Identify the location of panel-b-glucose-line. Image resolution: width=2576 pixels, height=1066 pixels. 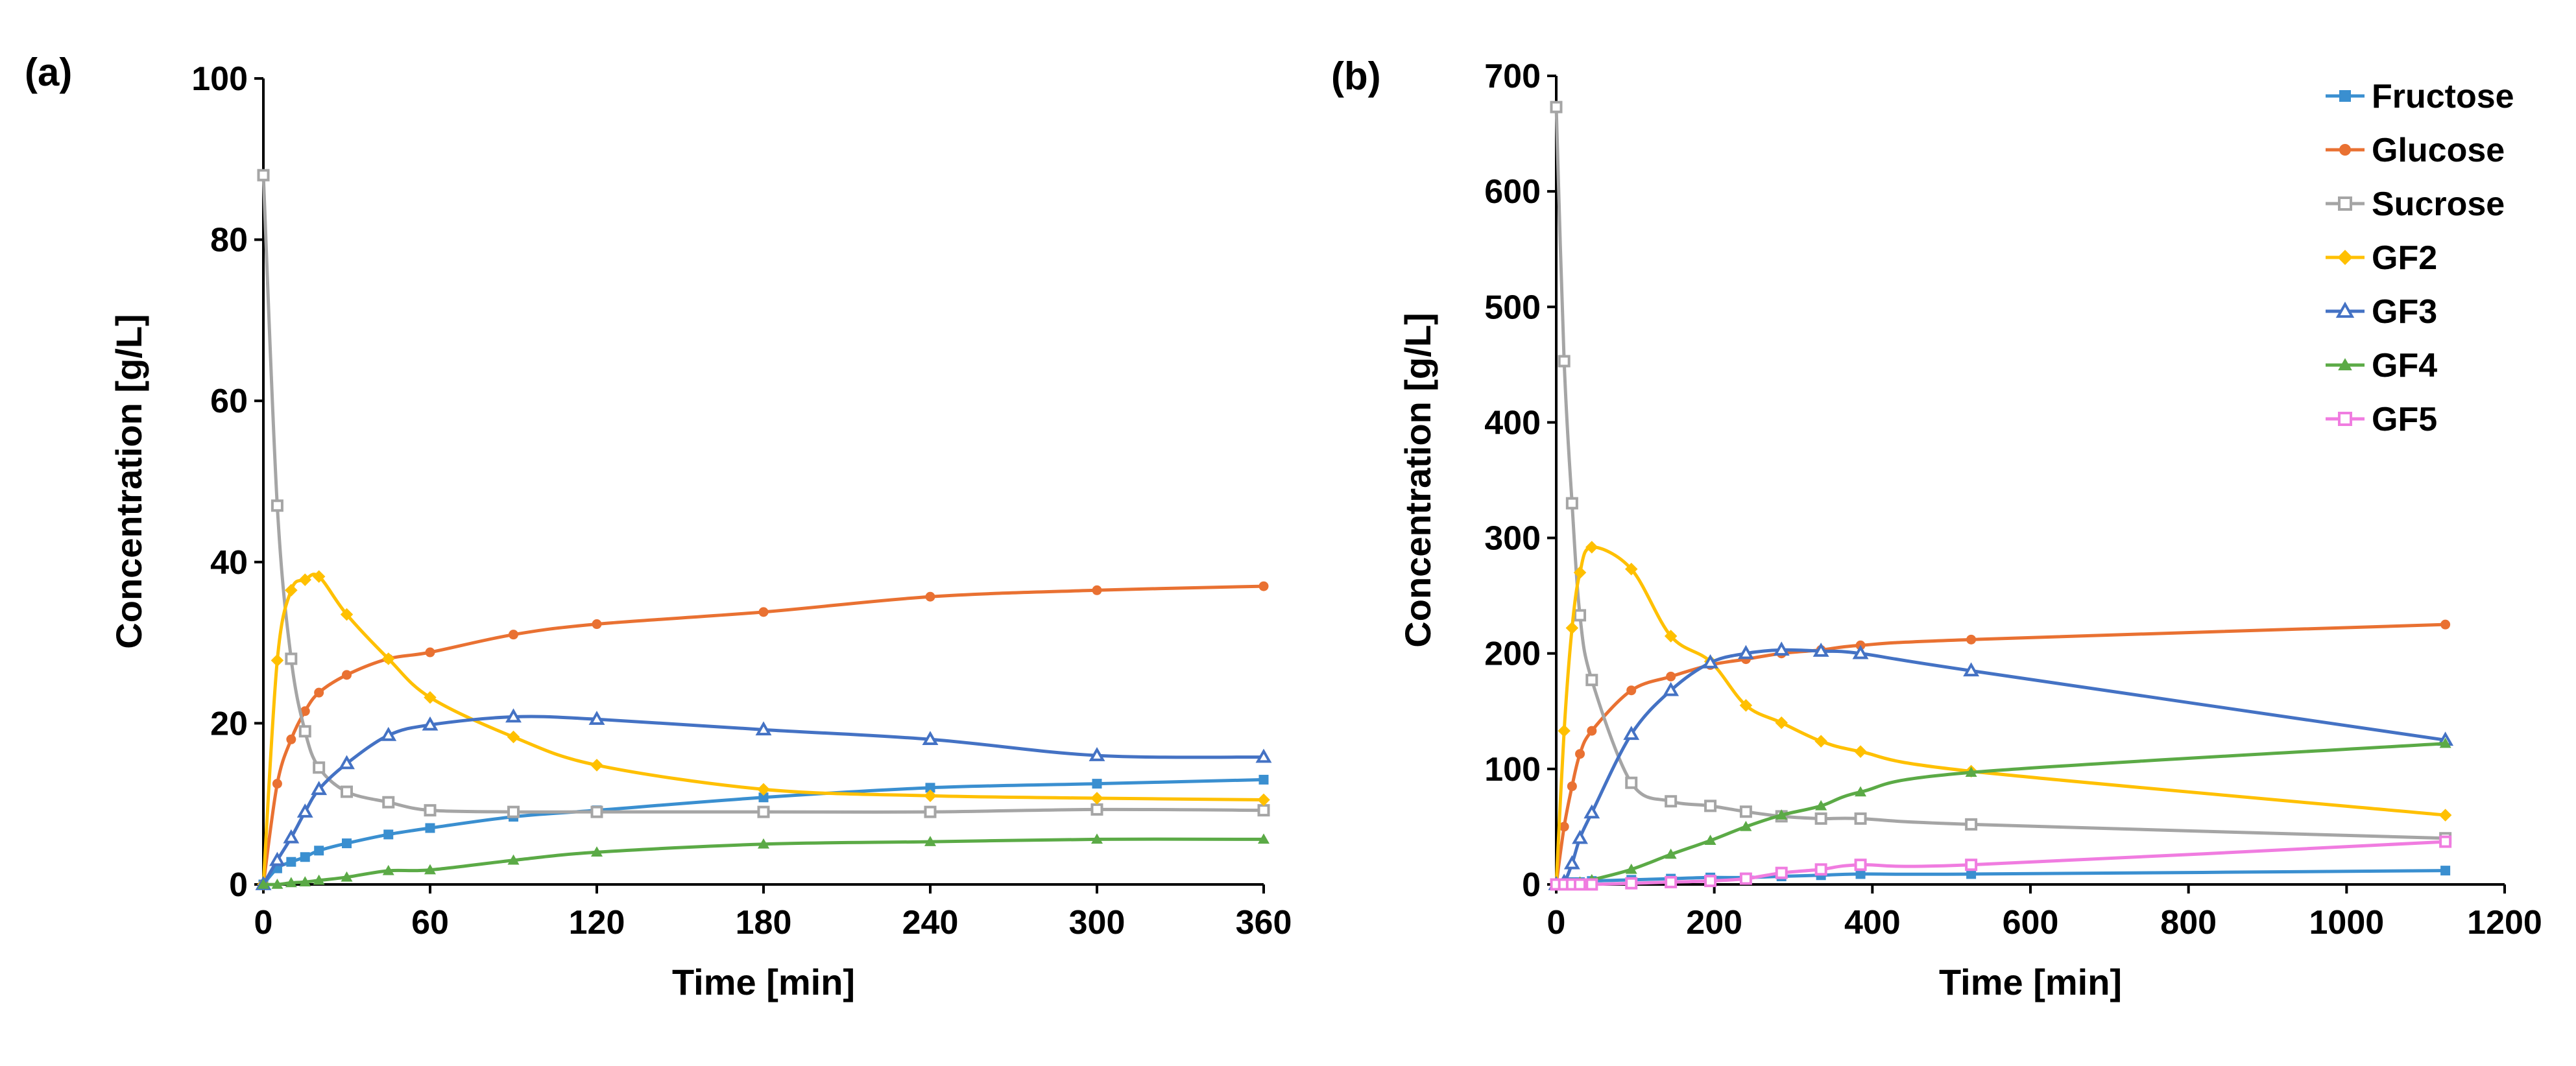
(2000, 754).